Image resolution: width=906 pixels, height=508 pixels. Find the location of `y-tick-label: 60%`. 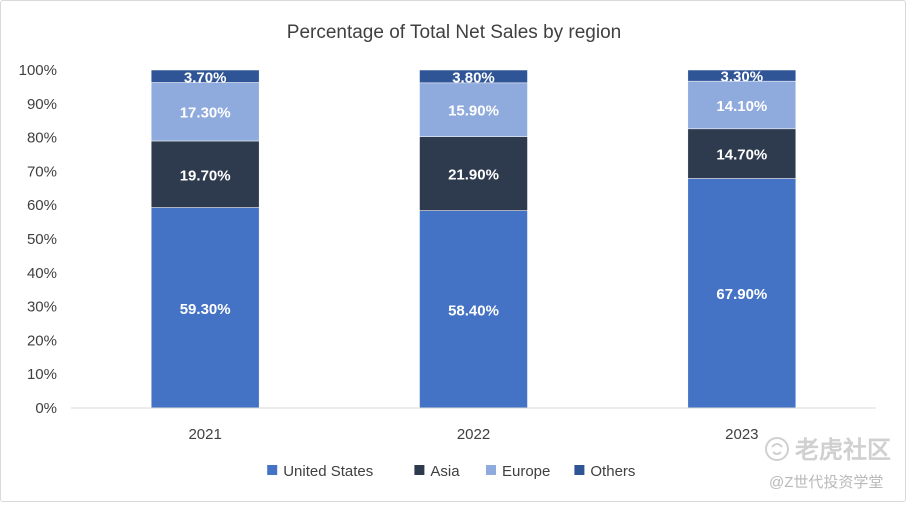

y-tick-label: 60% is located at coordinates (42, 205).